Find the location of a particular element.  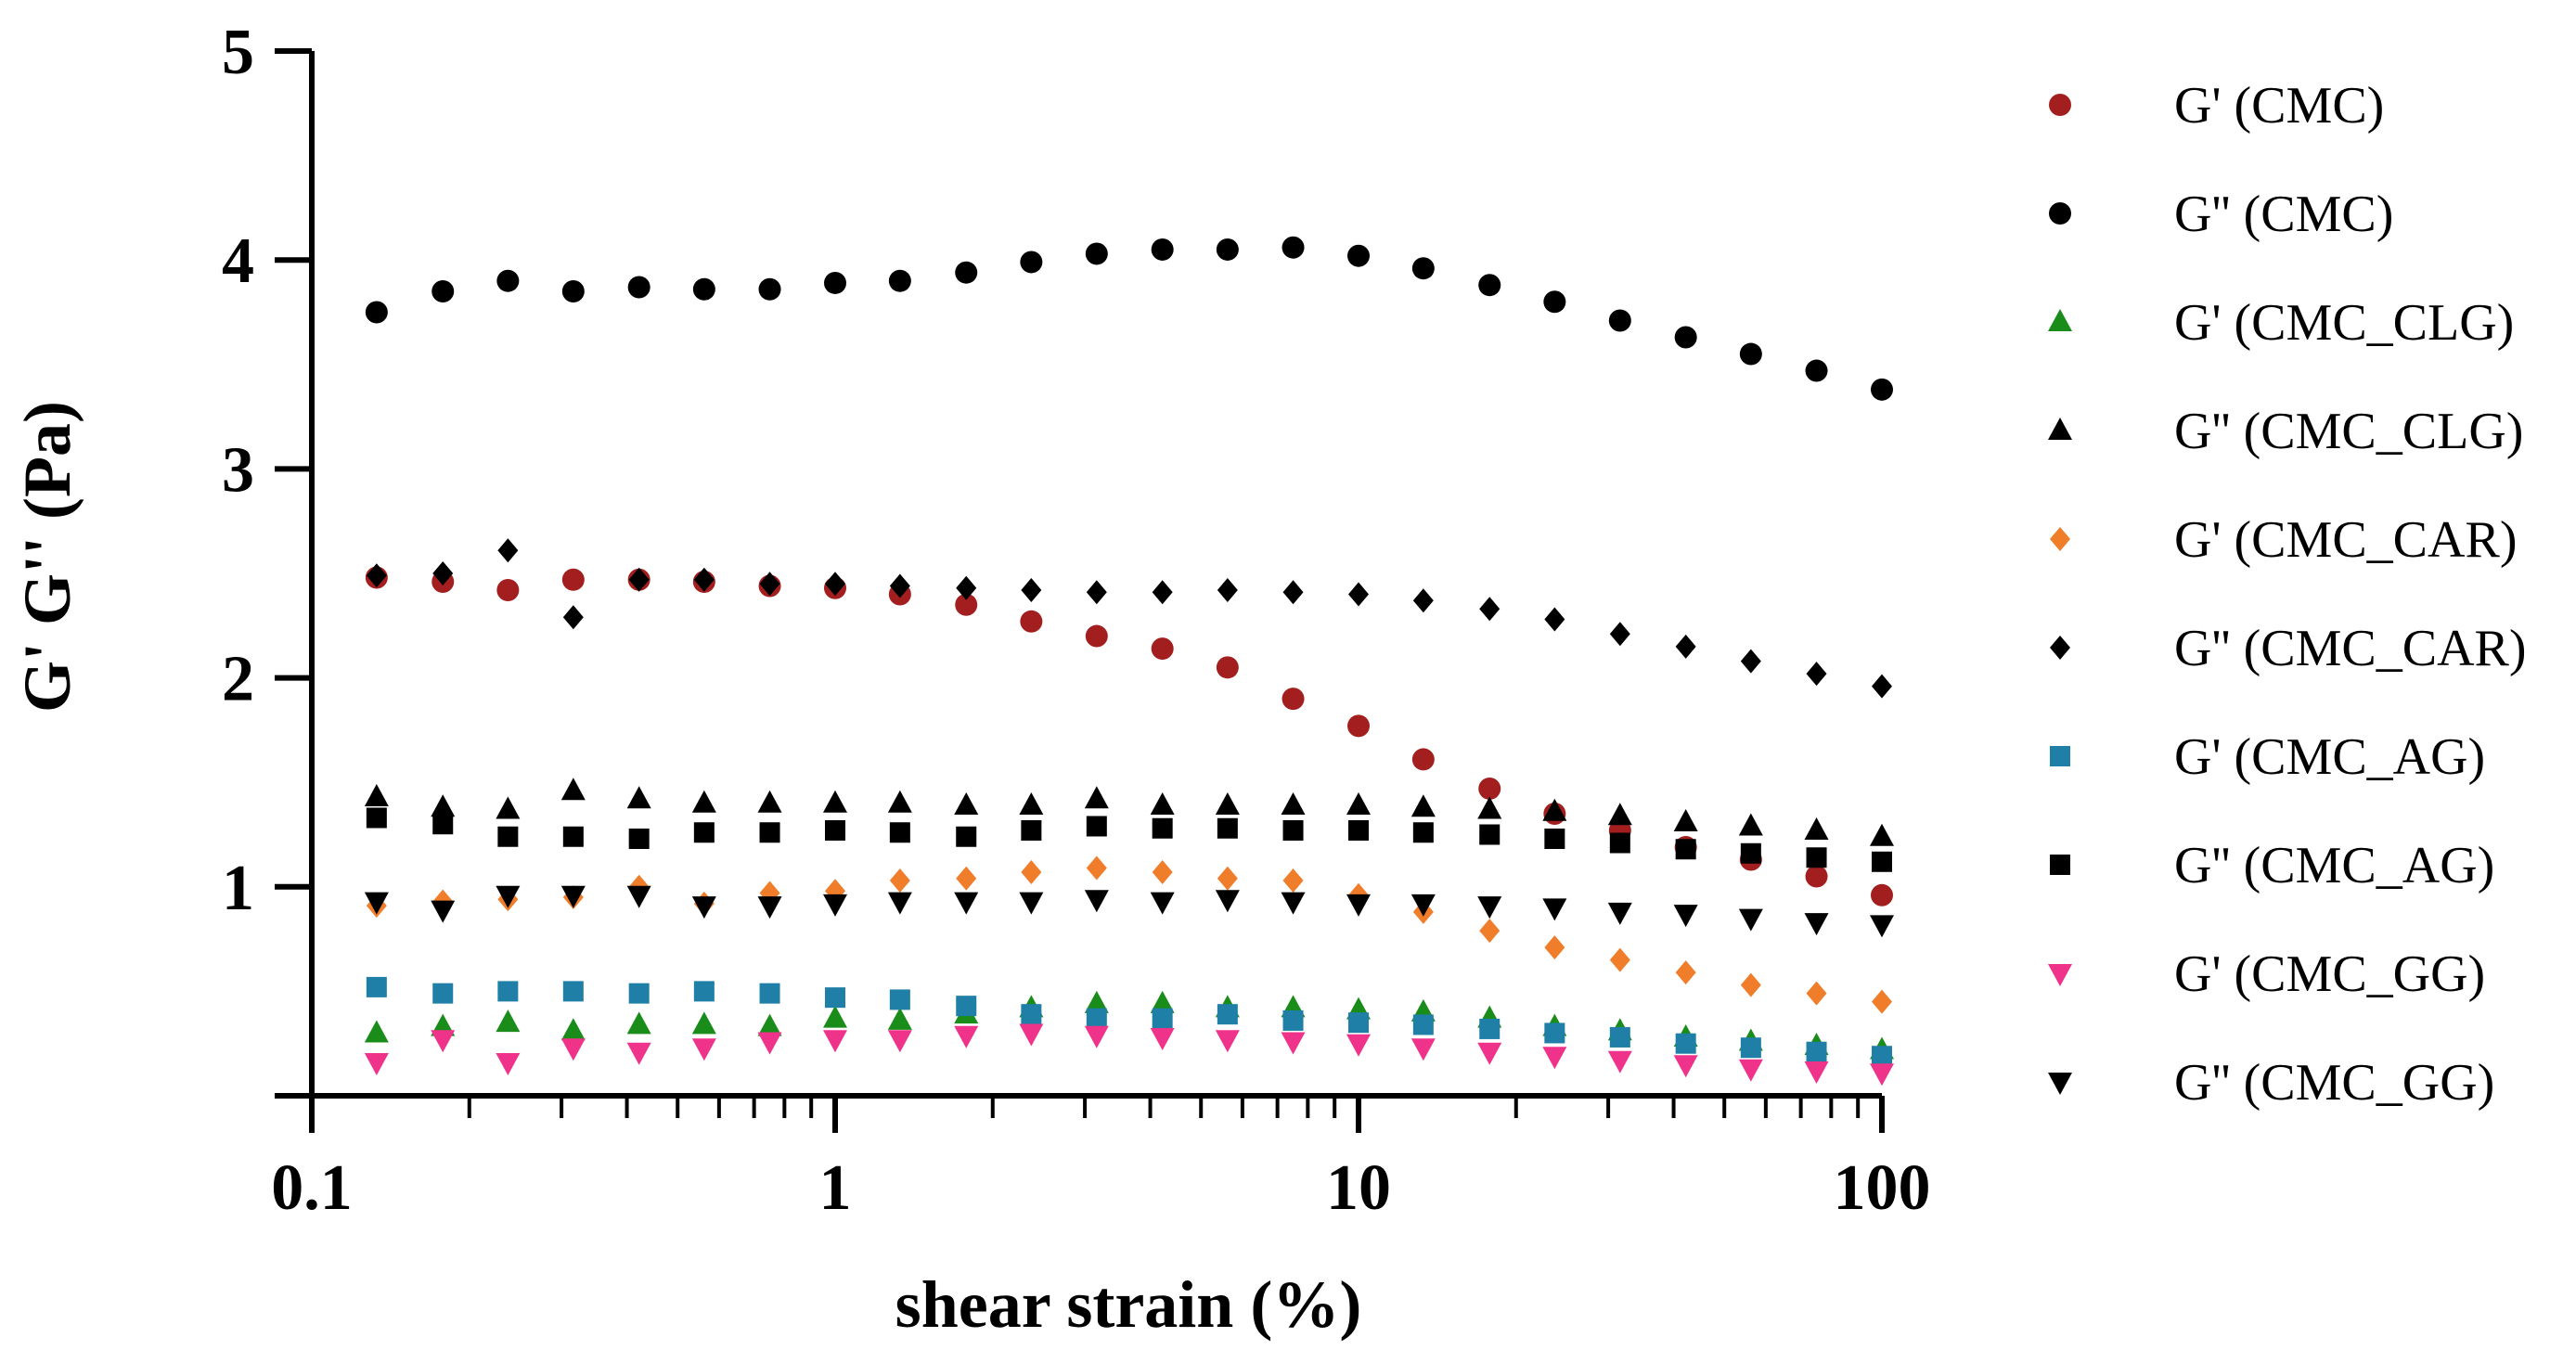

legend-label: G'' (CMC) is located at coordinates (2283, 215).